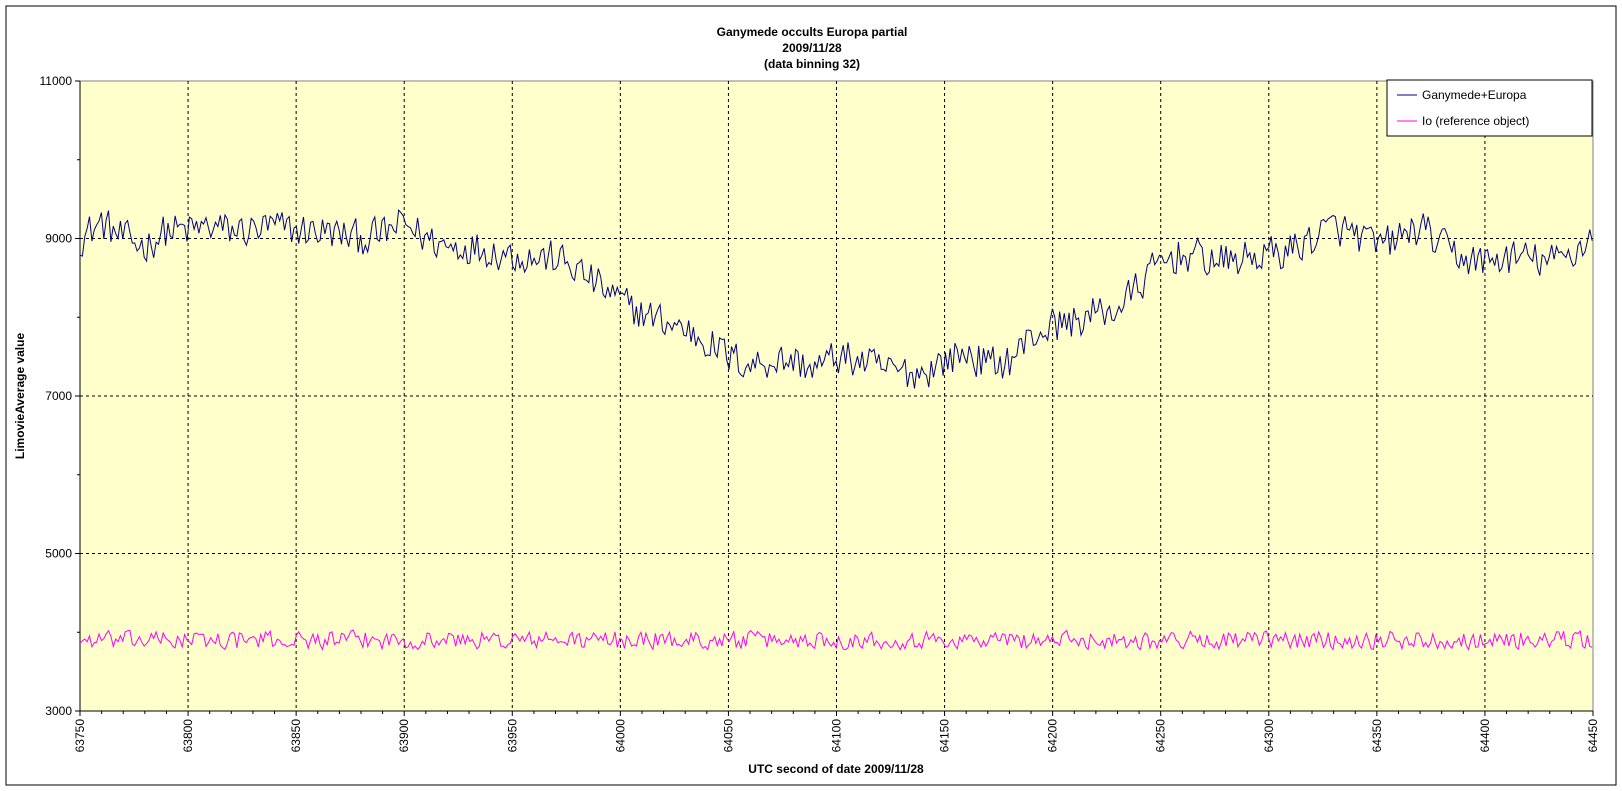  I want to click on x-tick-label: 64050, so click(728, 736).